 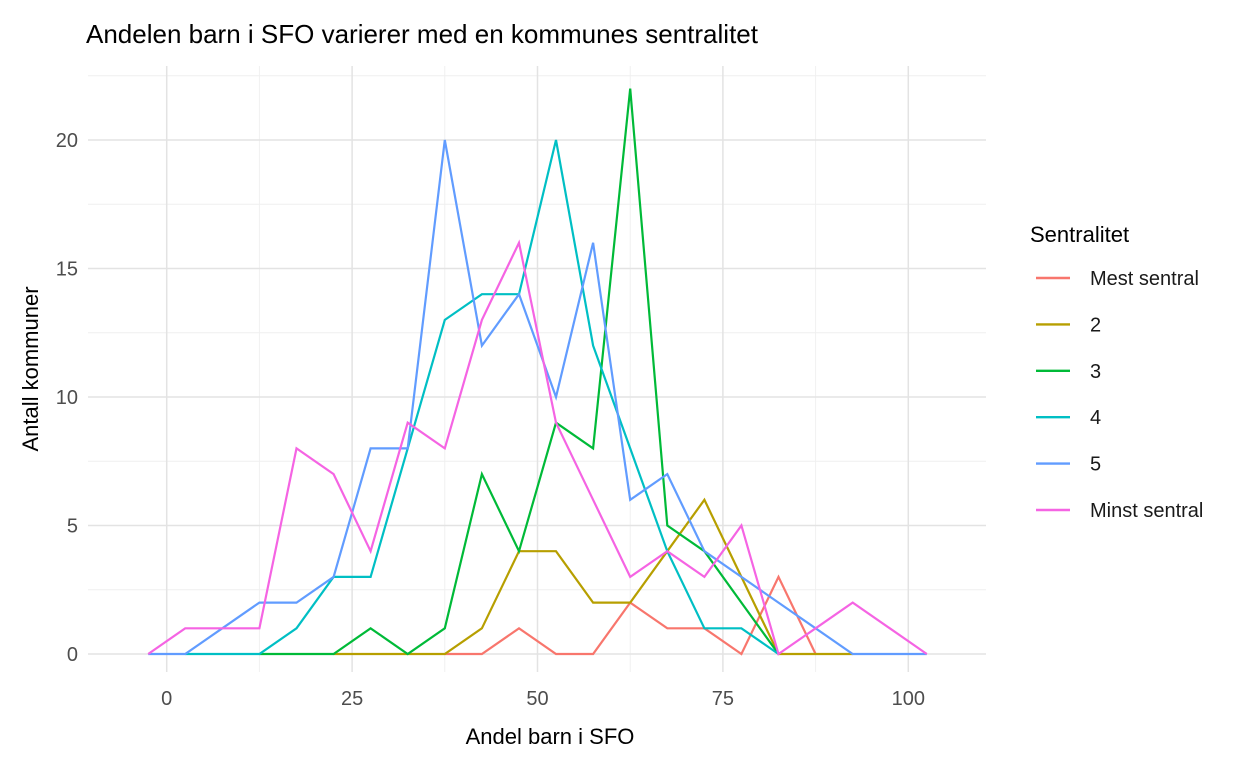 What do you see at coordinates (72, 527) in the screenshot?
I see `y-tick-label: 5` at bounding box center [72, 527].